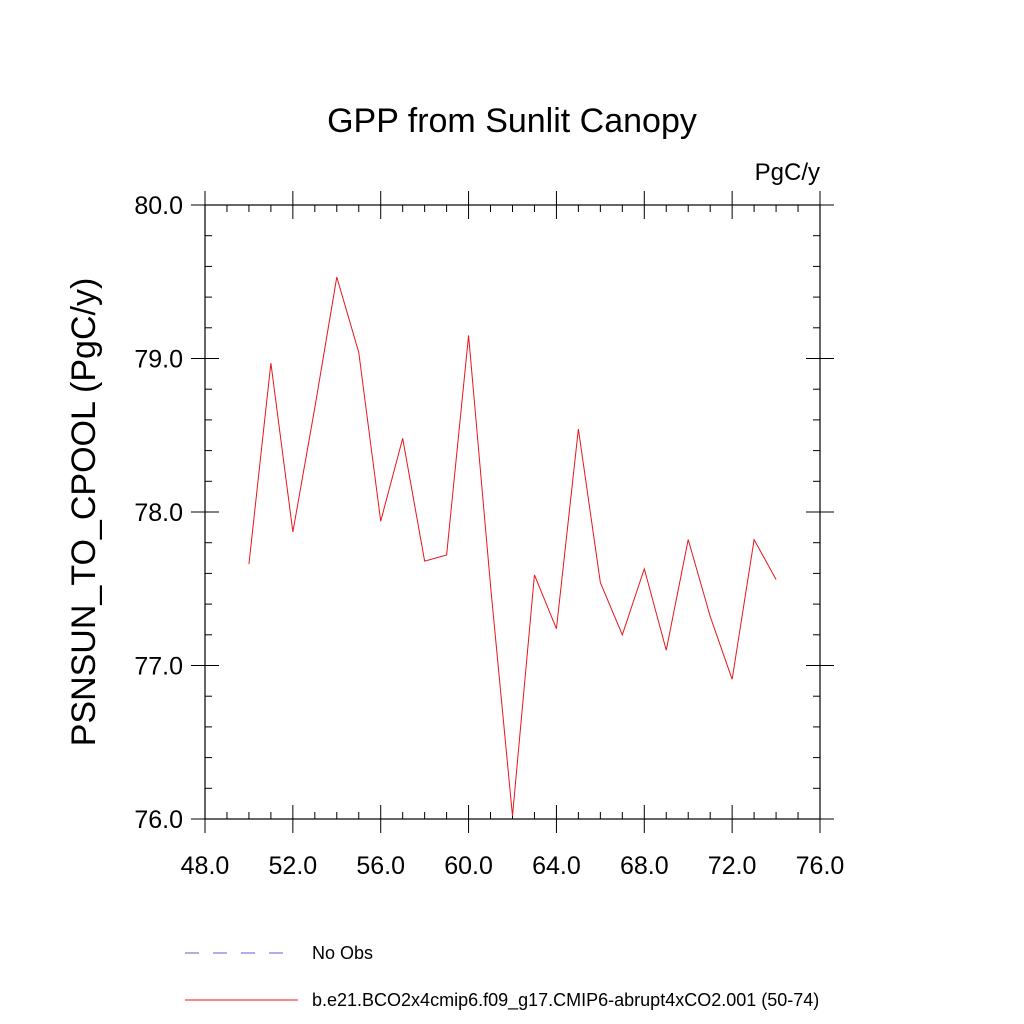 This screenshot has width=1024, height=1024. Describe the element at coordinates (158, 360) in the screenshot. I see `y-tick-label: 79.0` at that location.